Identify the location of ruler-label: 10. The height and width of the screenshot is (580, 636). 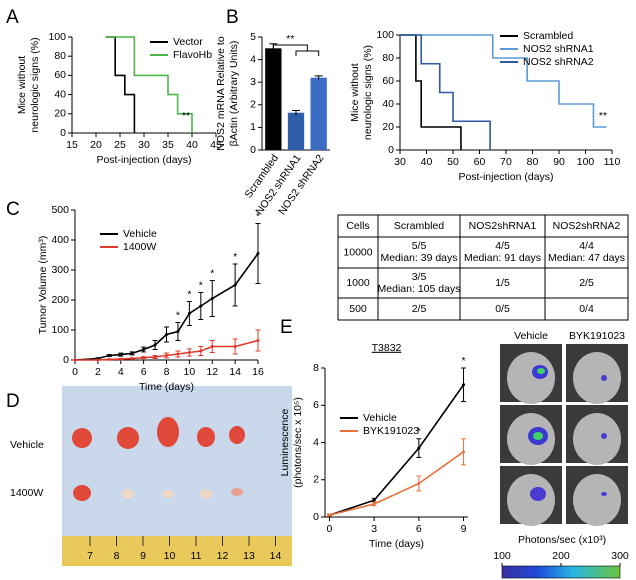
(170, 556).